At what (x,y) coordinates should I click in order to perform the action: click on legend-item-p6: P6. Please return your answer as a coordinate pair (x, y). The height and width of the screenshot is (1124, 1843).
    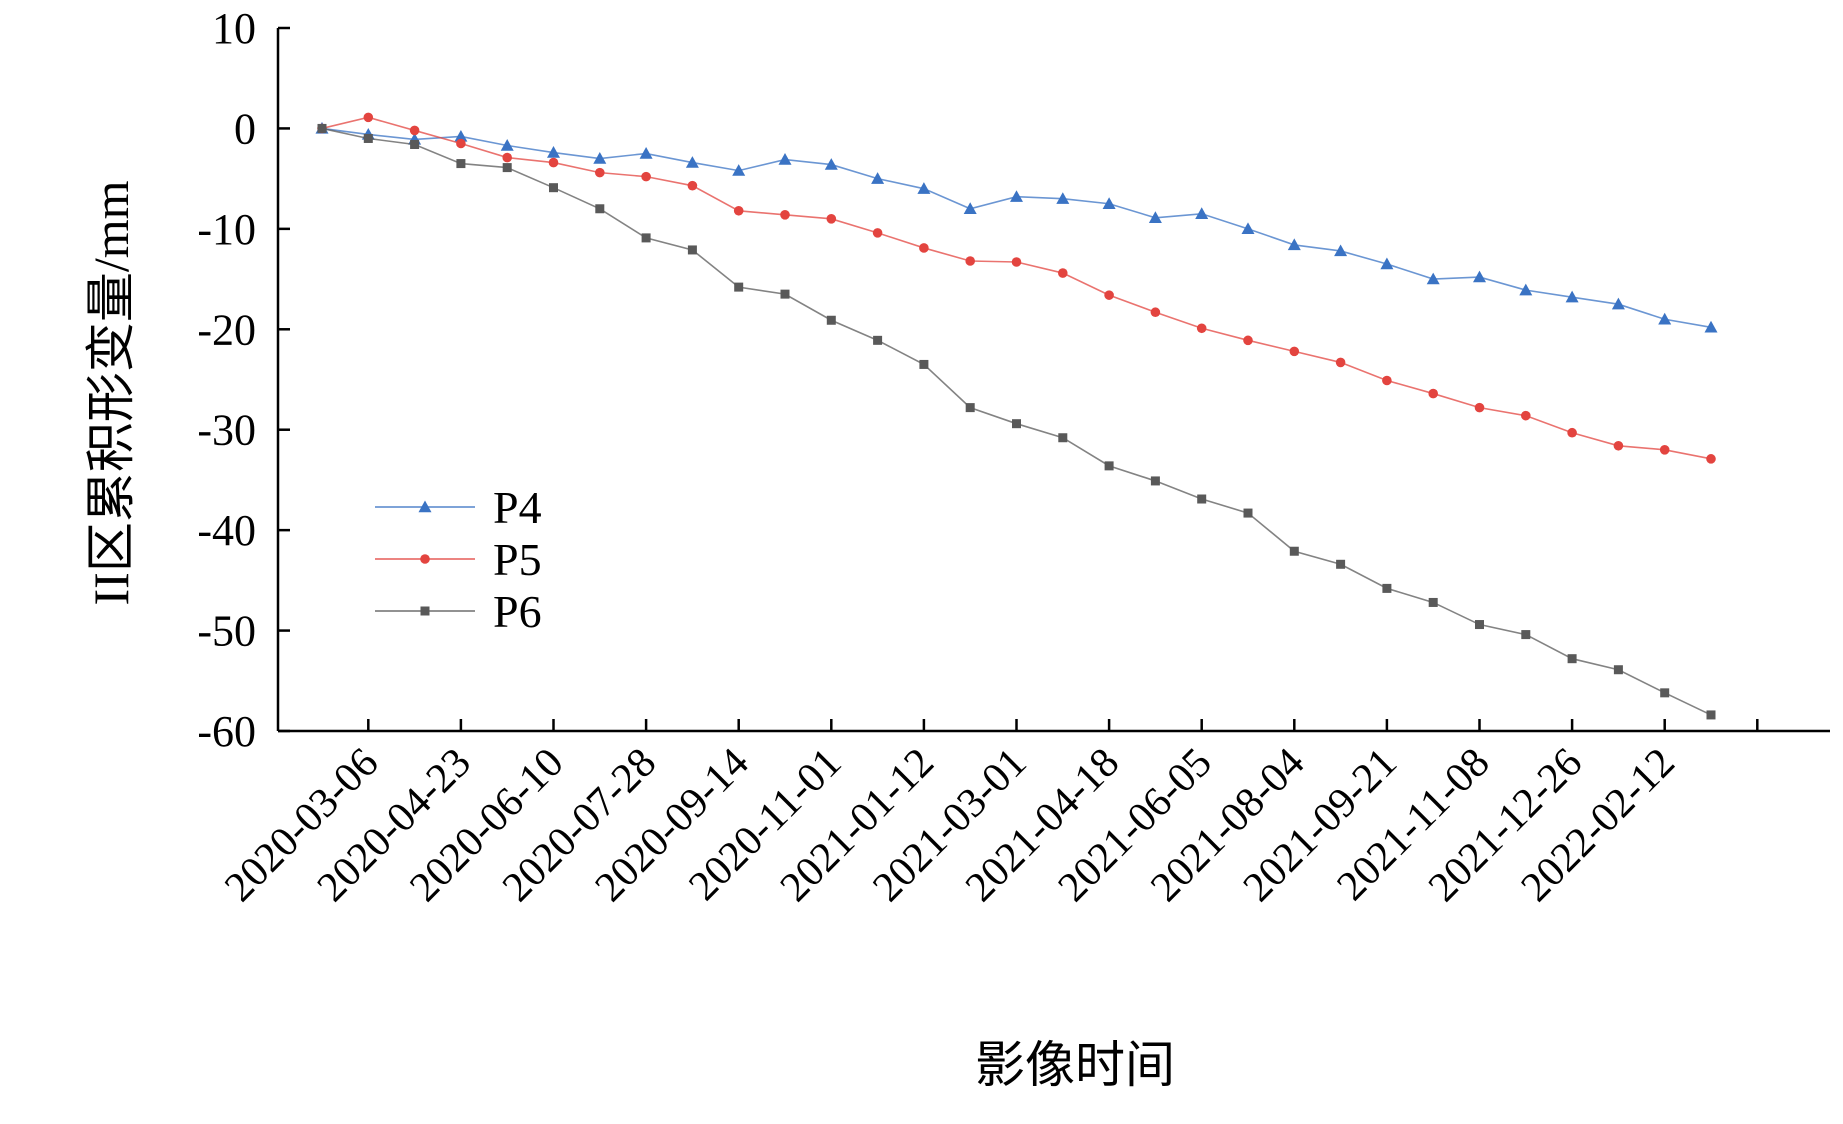
    Looking at the image, I should click on (458, 611).